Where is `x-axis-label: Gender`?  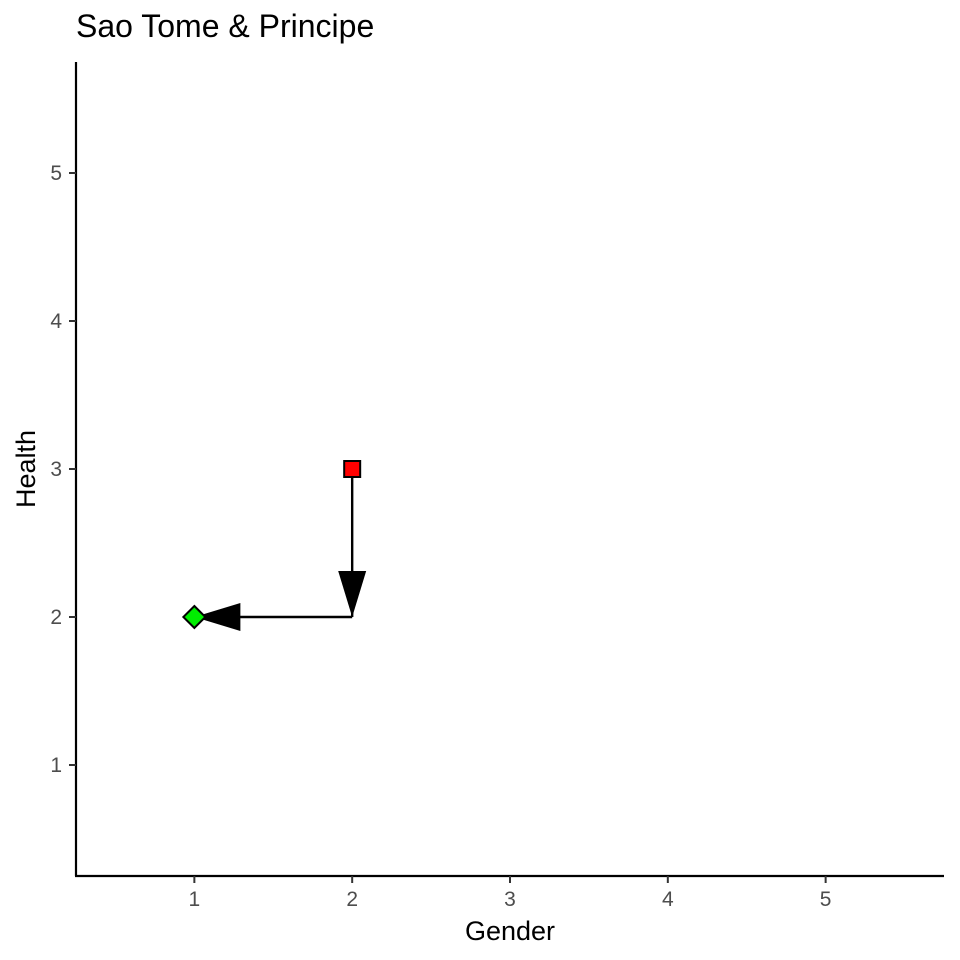
x-axis-label: Gender is located at coordinates (510, 931).